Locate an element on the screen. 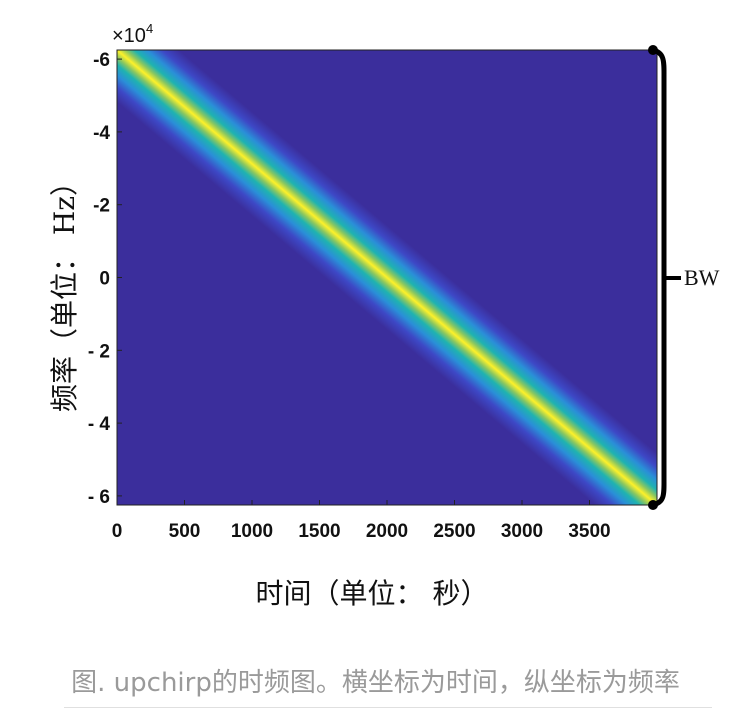  x-tick-label: 1500 is located at coordinates (319, 531).